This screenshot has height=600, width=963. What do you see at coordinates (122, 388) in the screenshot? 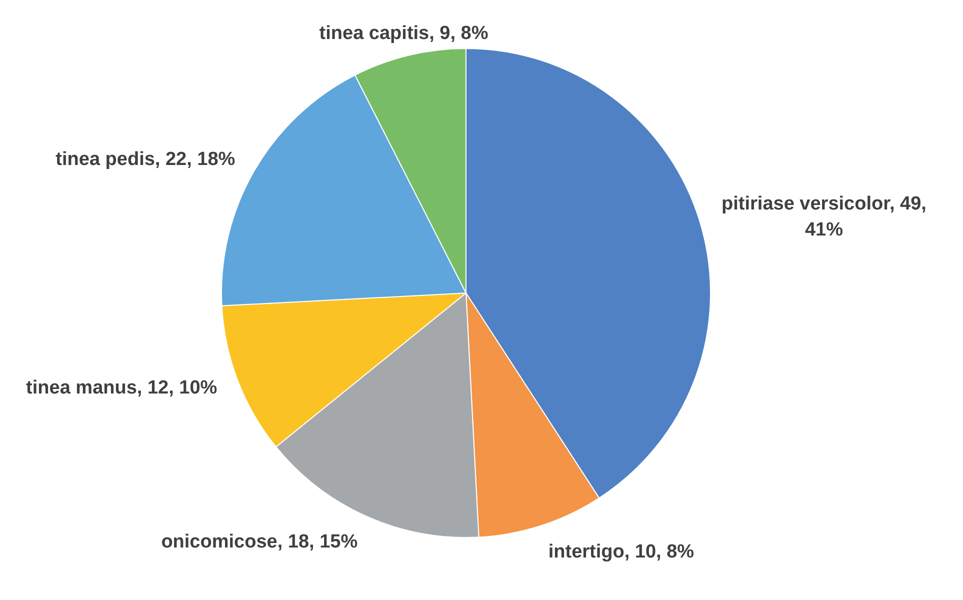
I see `slice-label: tinea manus, 12, 10%` at bounding box center [122, 388].